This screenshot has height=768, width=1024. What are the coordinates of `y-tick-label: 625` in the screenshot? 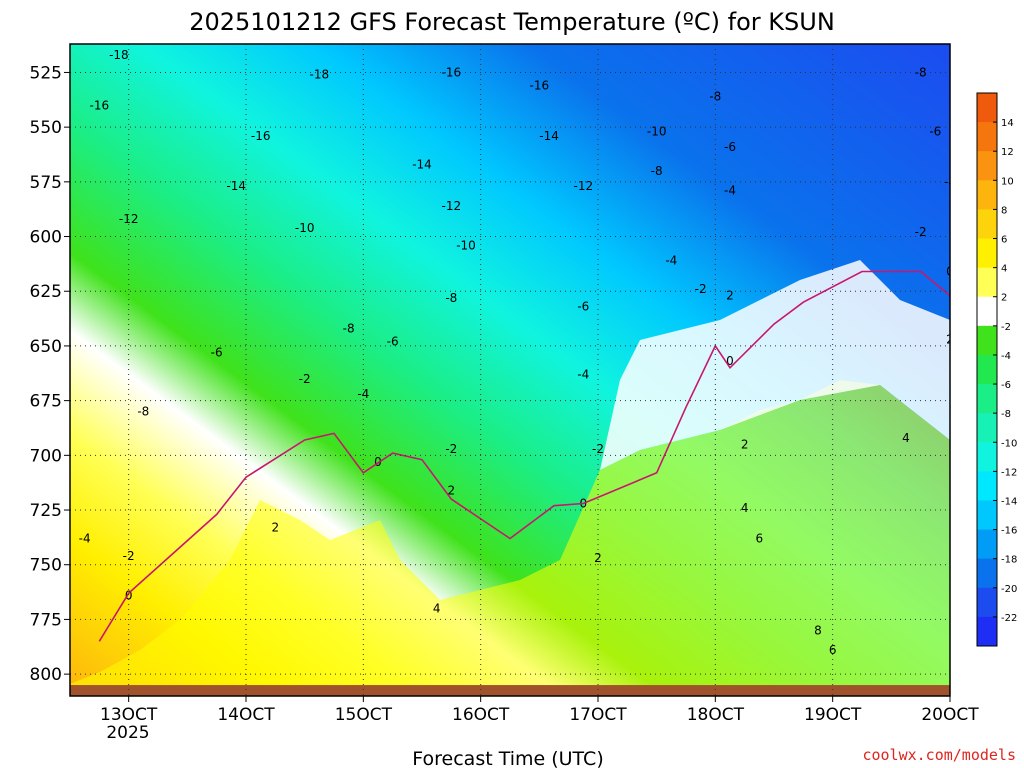 It's located at (46, 292).